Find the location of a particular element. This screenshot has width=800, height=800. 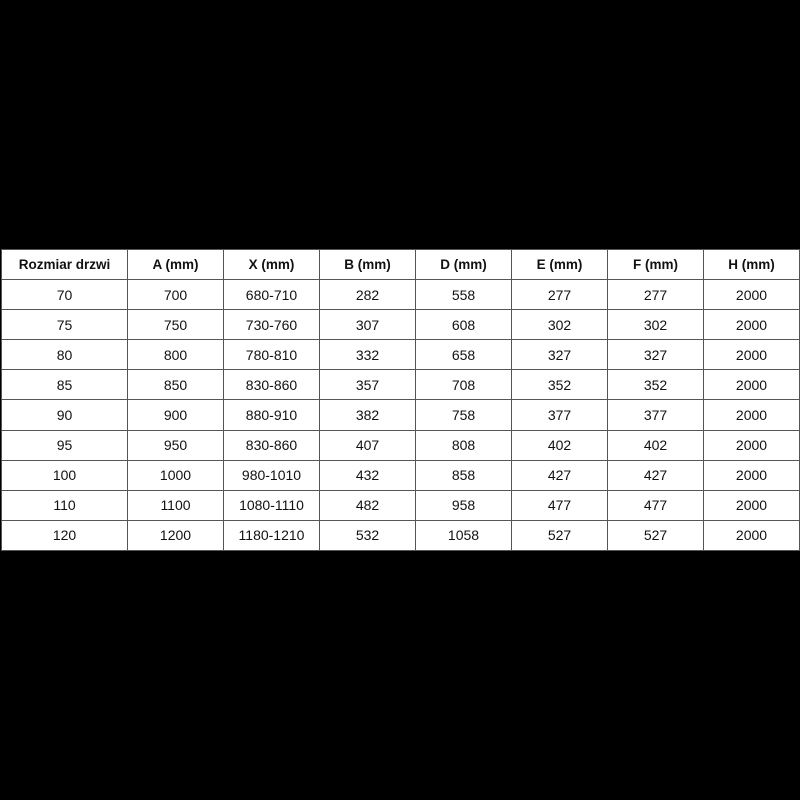

table-cell: 307 is located at coordinates (367, 325).